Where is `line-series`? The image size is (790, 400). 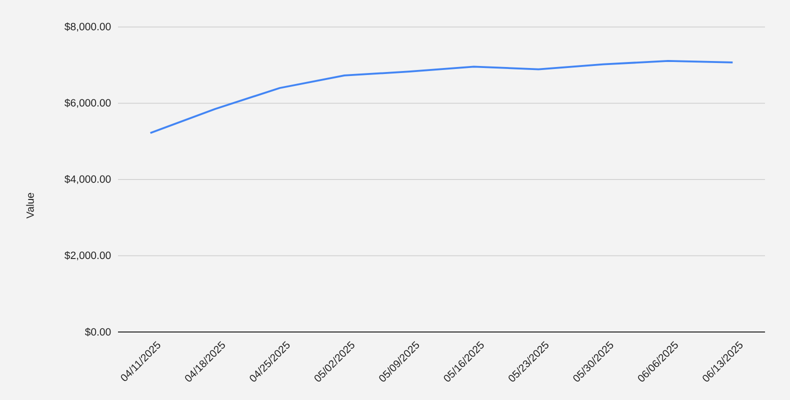 line-series is located at coordinates (441, 97).